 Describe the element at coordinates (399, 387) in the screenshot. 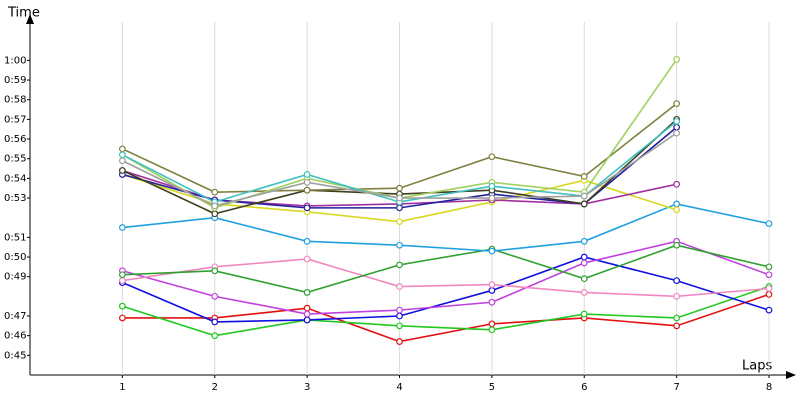

I see `x-tick-label: 4` at that location.